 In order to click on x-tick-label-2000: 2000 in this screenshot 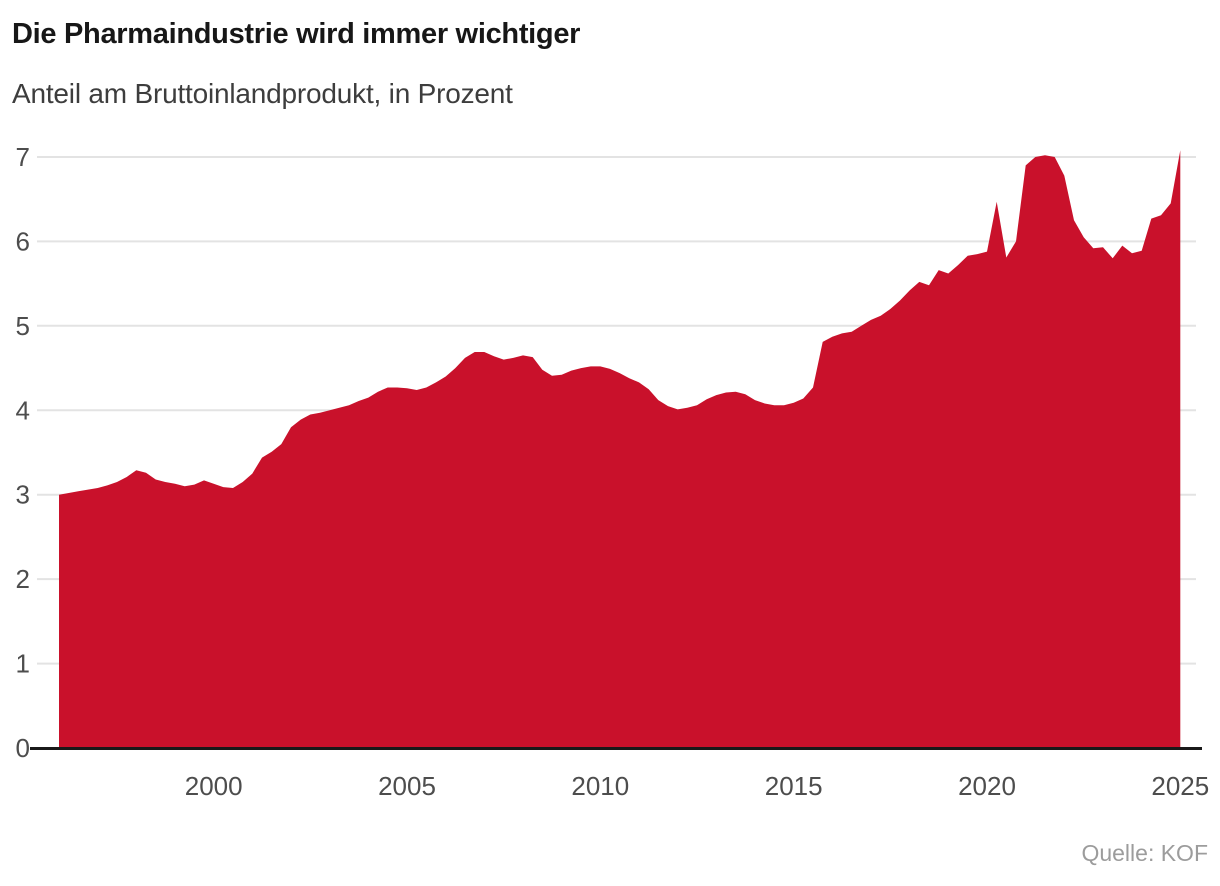, I will do `click(214, 786)`.